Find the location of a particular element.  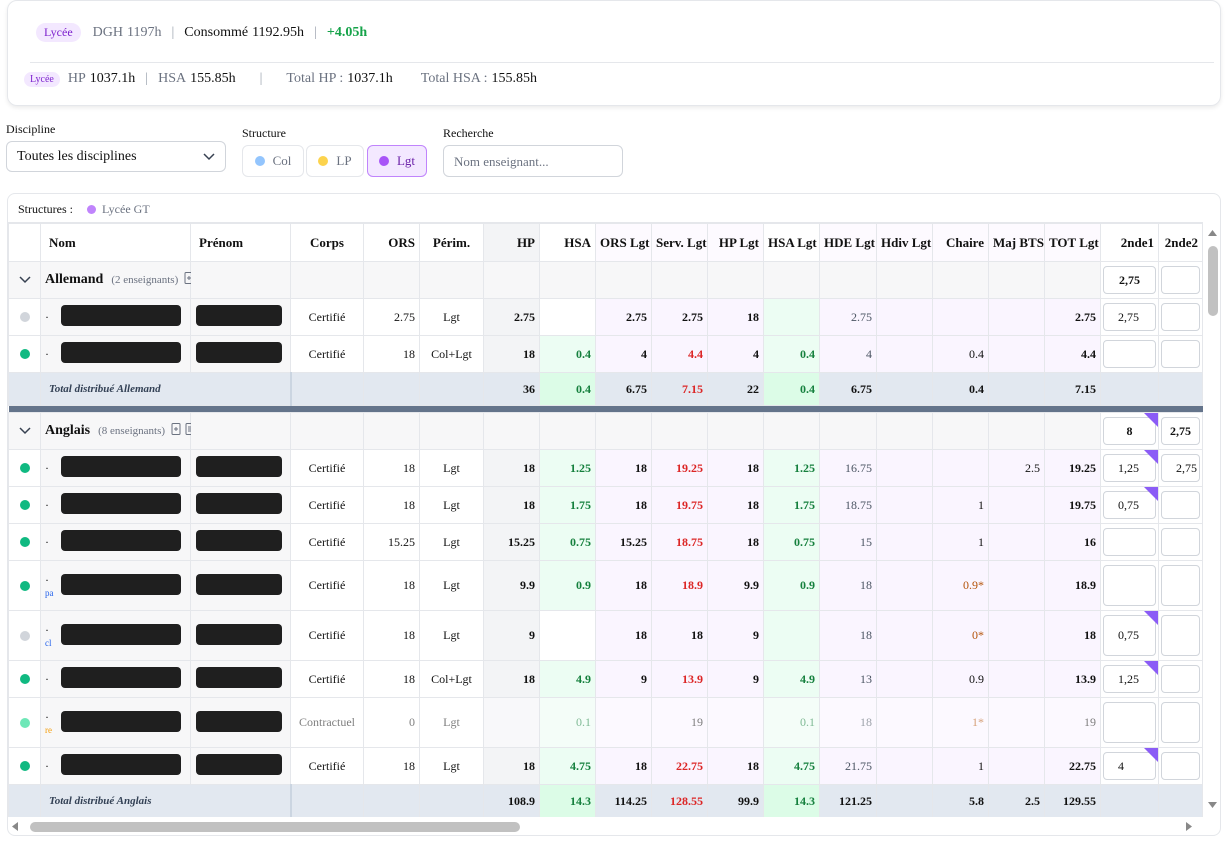

cell: 1.75 is located at coordinates (791, 505).